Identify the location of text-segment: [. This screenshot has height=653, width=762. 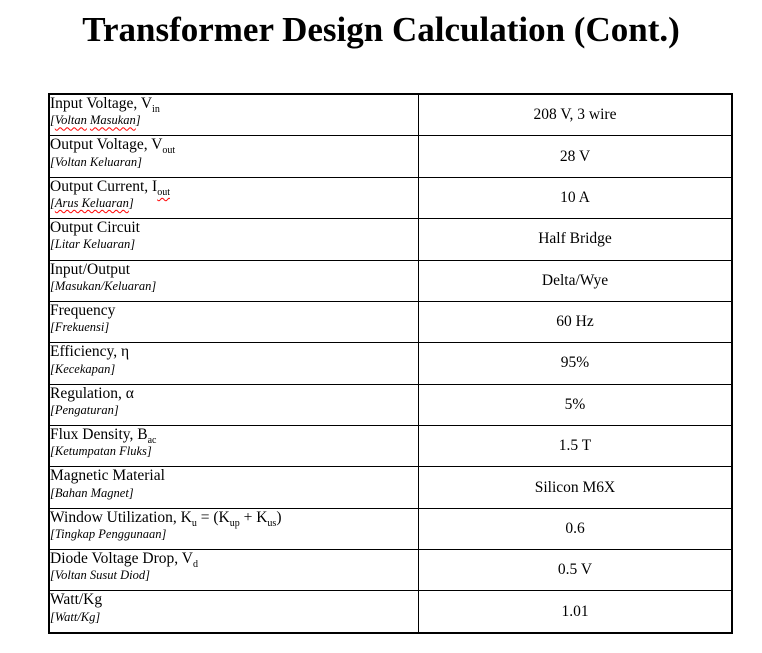
(52, 203).